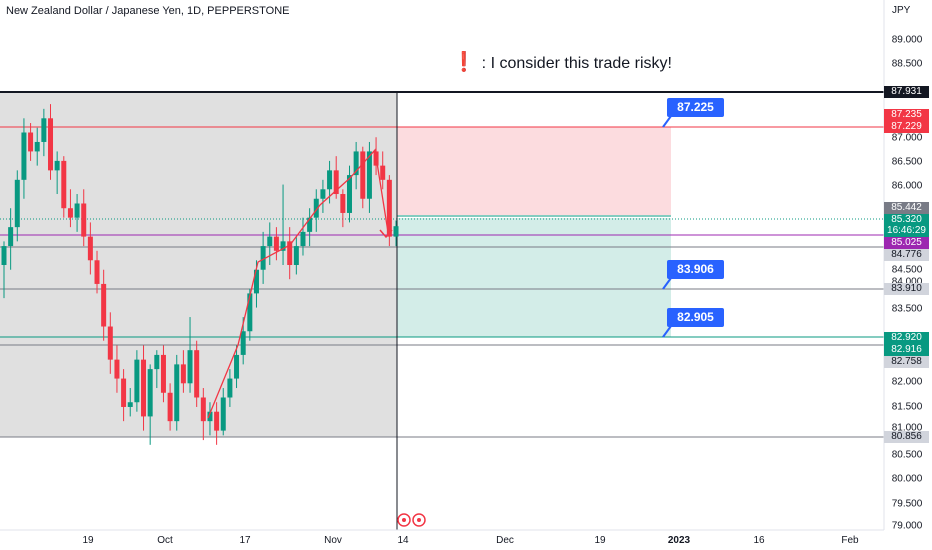 Image resolution: width=932 pixels, height=550 pixels. Describe the element at coordinates (907, 382) in the screenshot. I see `price-tick: 82.000` at that location.